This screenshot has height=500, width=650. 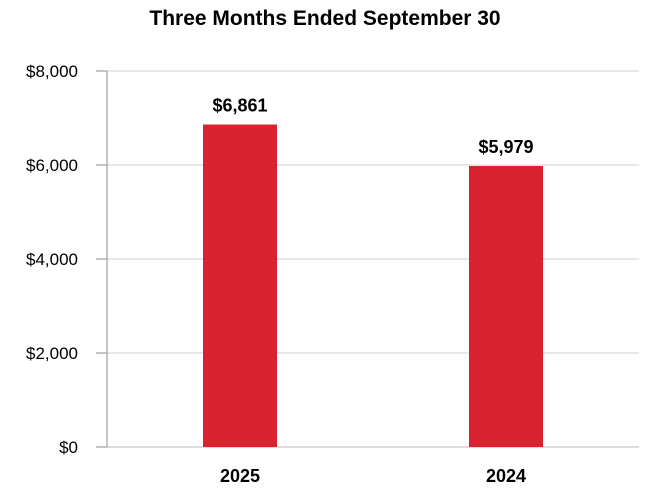 What do you see at coordinates (325, 18) in the screenshot?
I see `chart-title: Three Months Ended September 30` at bounding box center [325, 18].